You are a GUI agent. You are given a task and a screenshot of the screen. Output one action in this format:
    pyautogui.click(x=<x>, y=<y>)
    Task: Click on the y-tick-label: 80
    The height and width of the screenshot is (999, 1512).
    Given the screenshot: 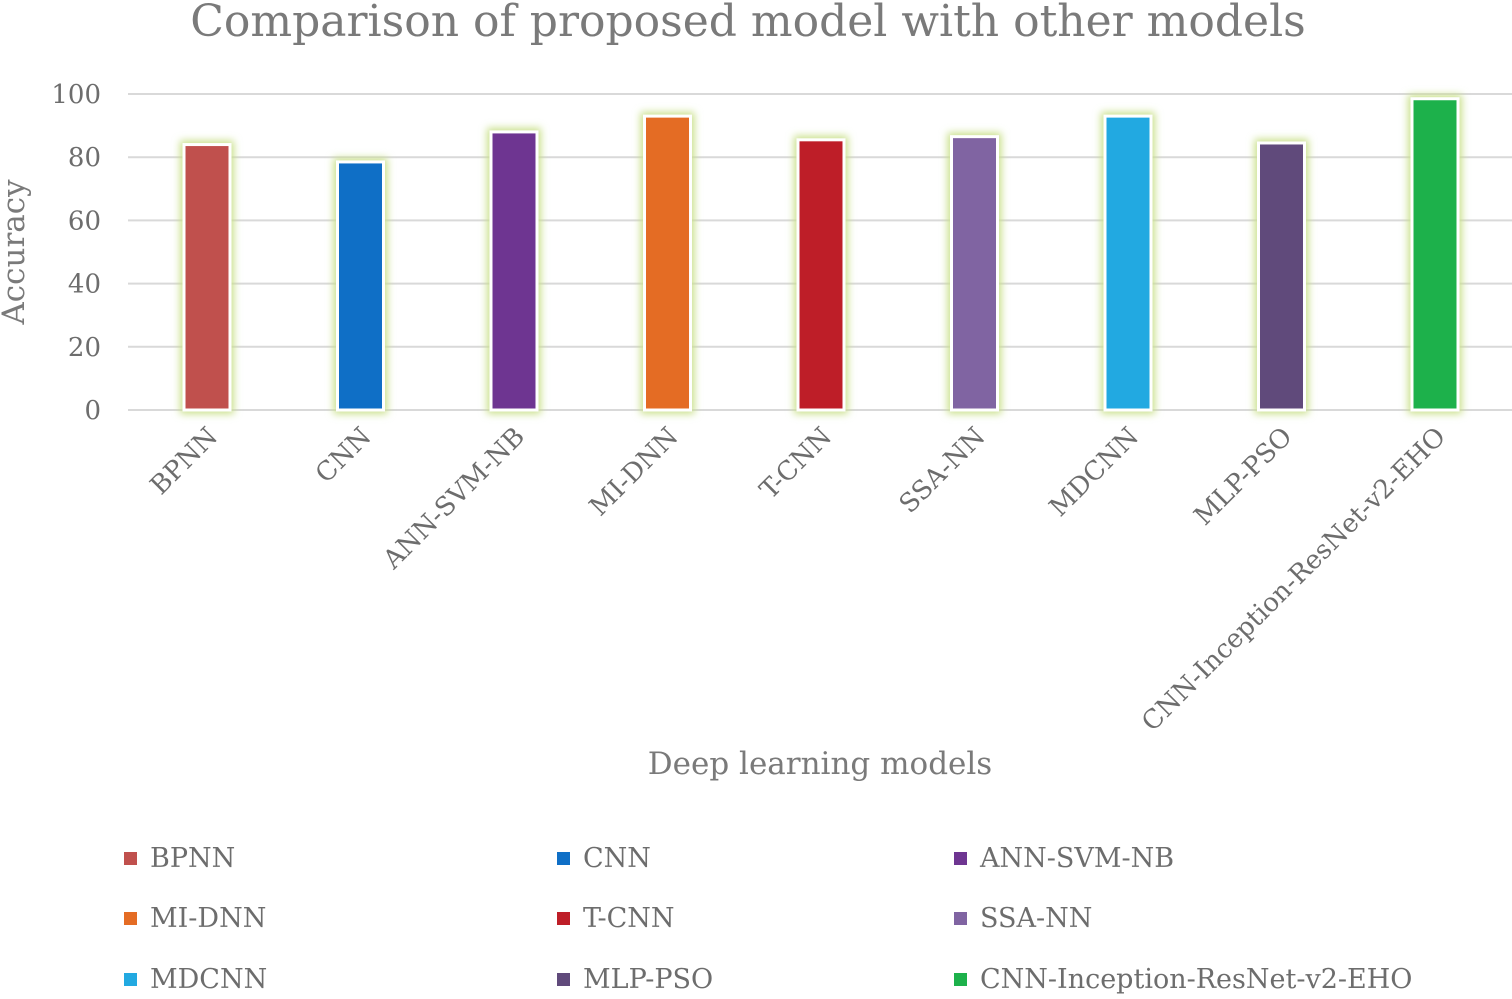 What is the action you would take?
    pyautogui.click(x=84, y=158)
    